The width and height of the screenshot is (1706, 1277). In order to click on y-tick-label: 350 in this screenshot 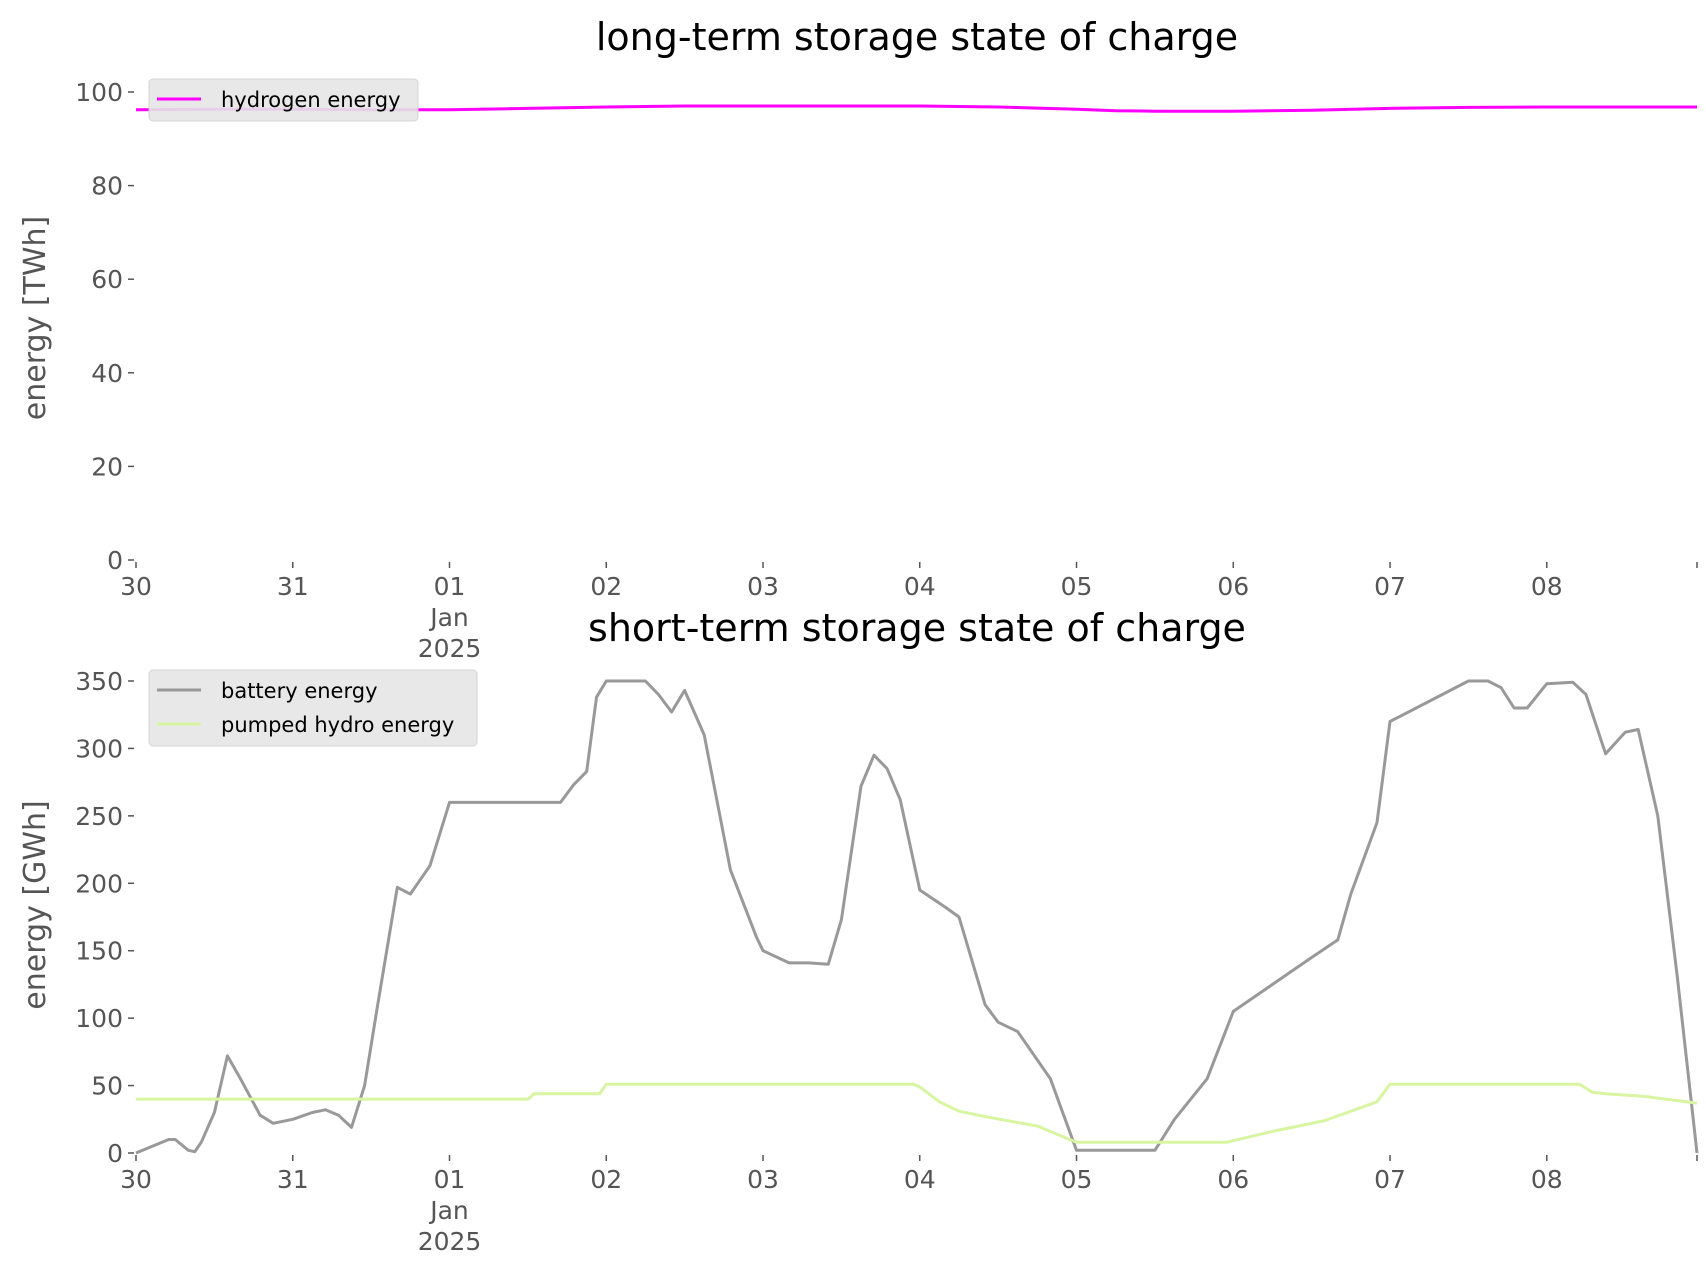, I will do `click(99, 681)`.